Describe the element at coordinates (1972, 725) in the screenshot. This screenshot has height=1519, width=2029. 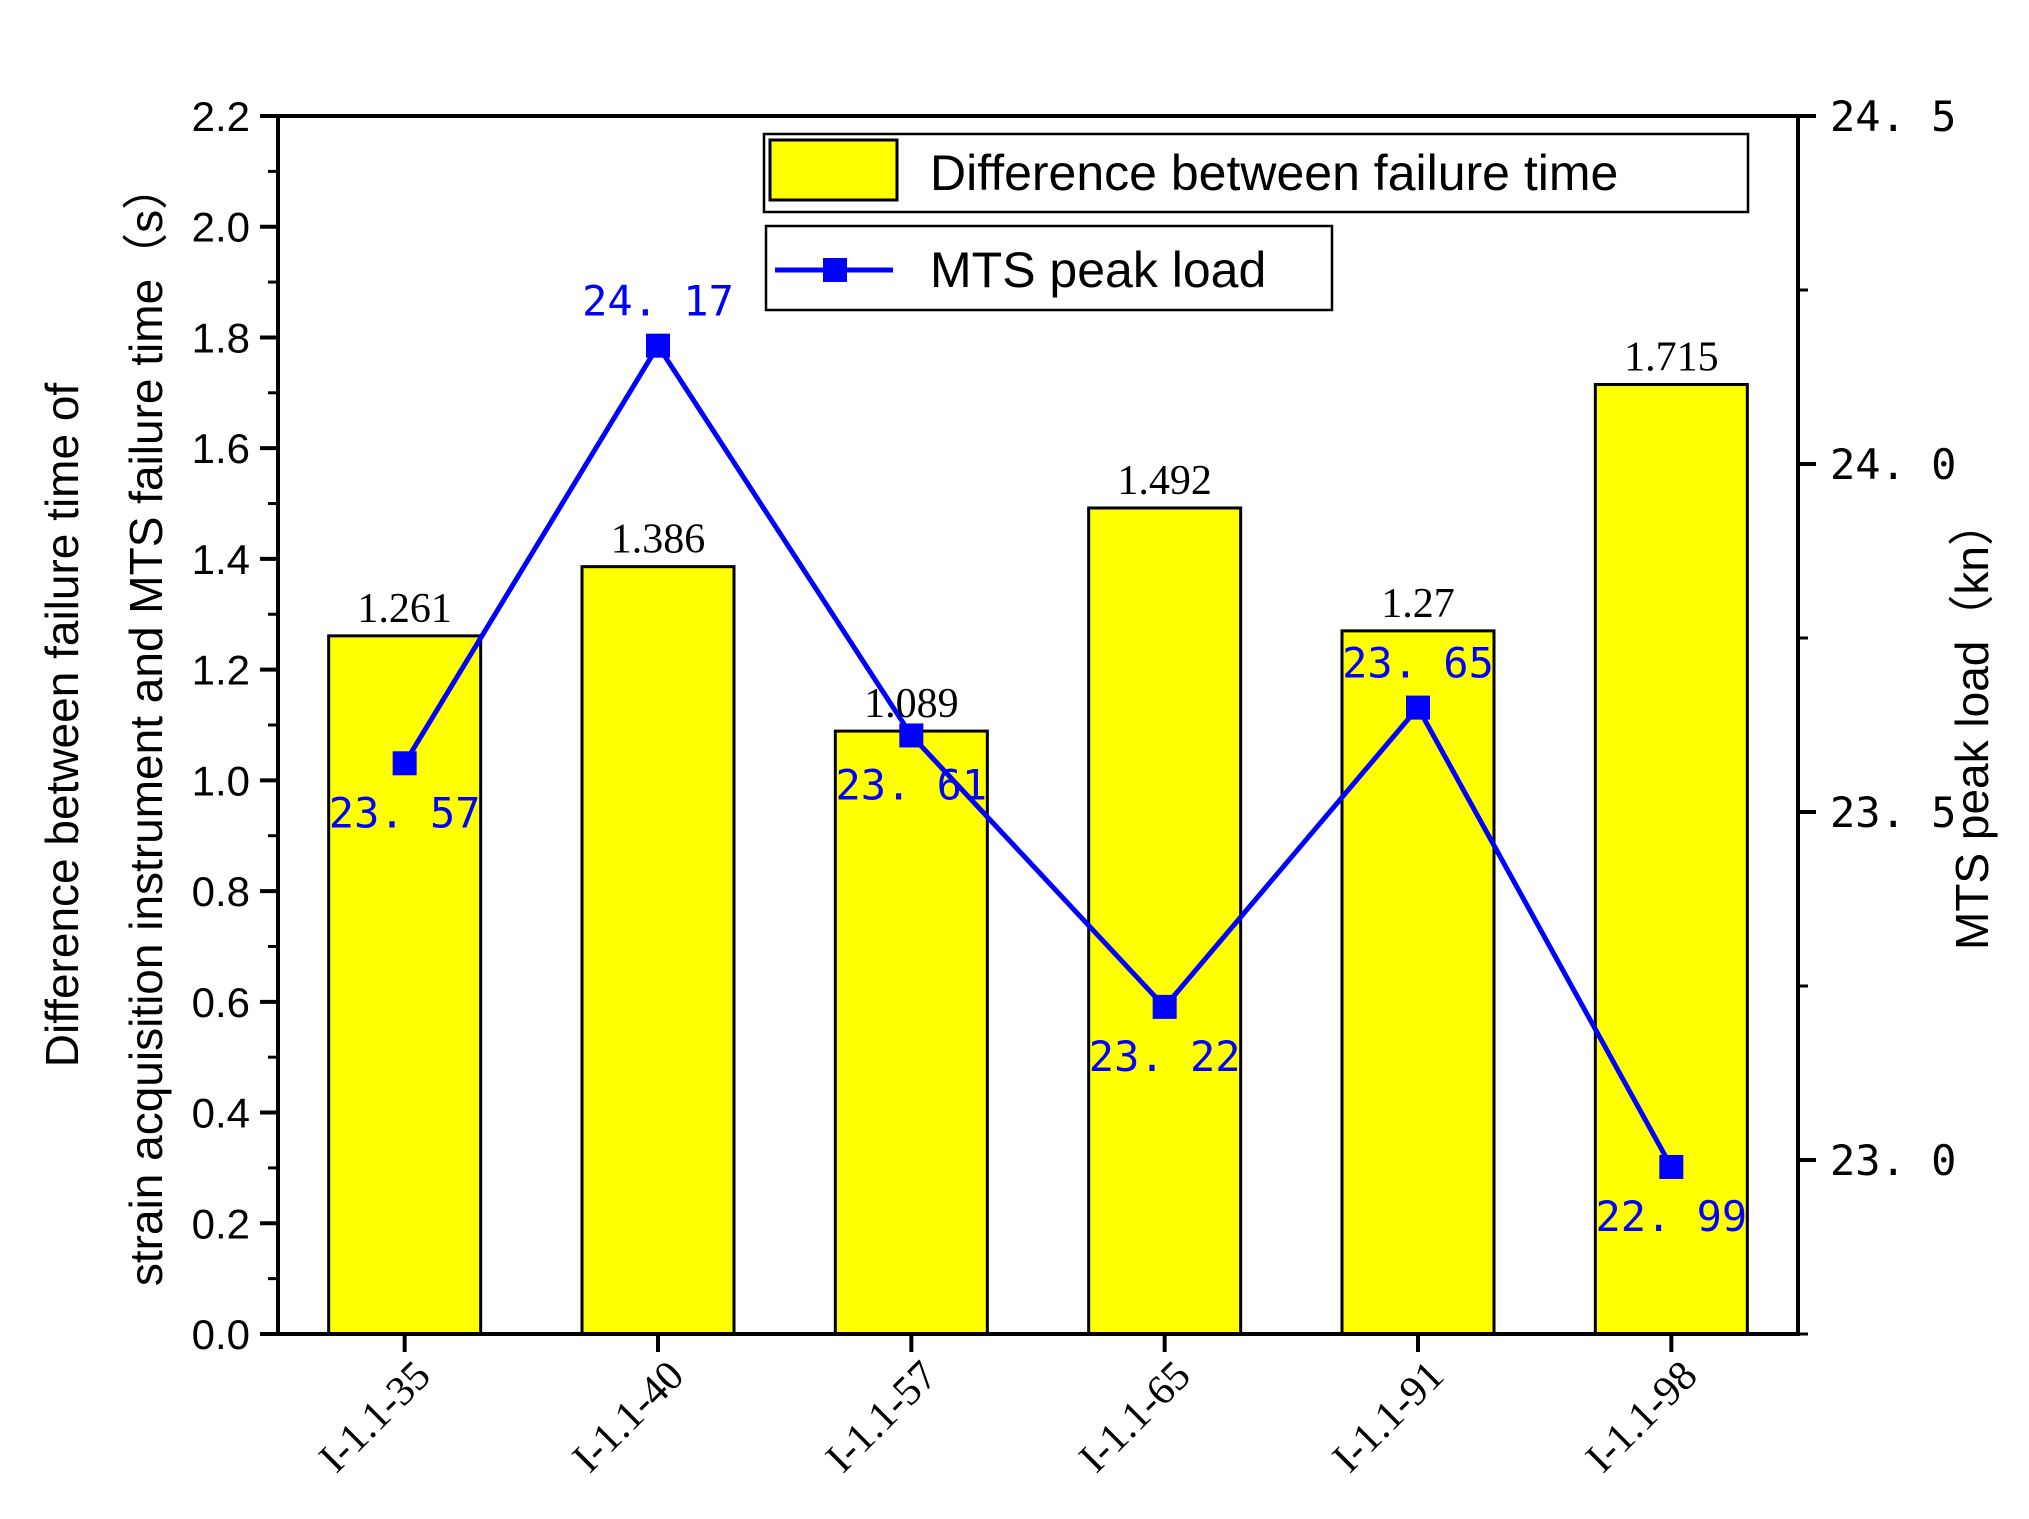
I see `right-axis-title: MTS peak load（kn）` at that location.